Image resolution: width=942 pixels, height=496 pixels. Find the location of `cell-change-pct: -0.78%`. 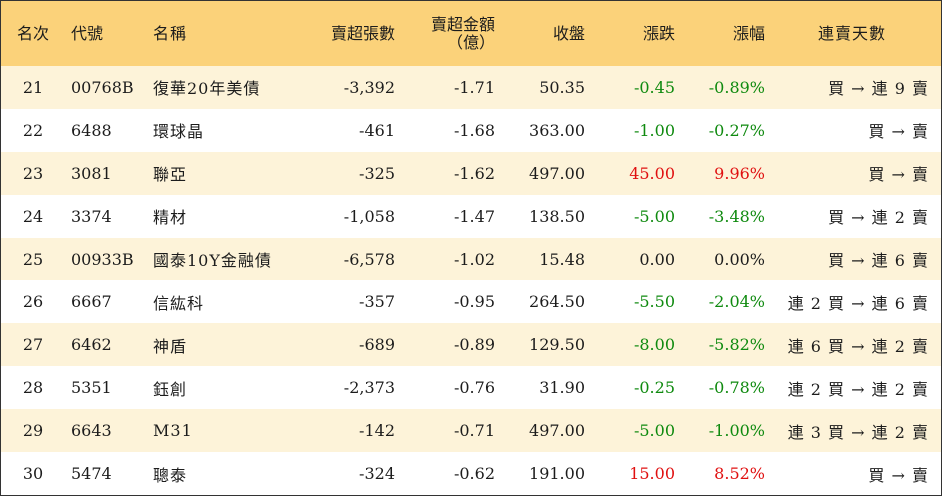

cell-change-pct: -0.78% is located at coordinates (736, 388).